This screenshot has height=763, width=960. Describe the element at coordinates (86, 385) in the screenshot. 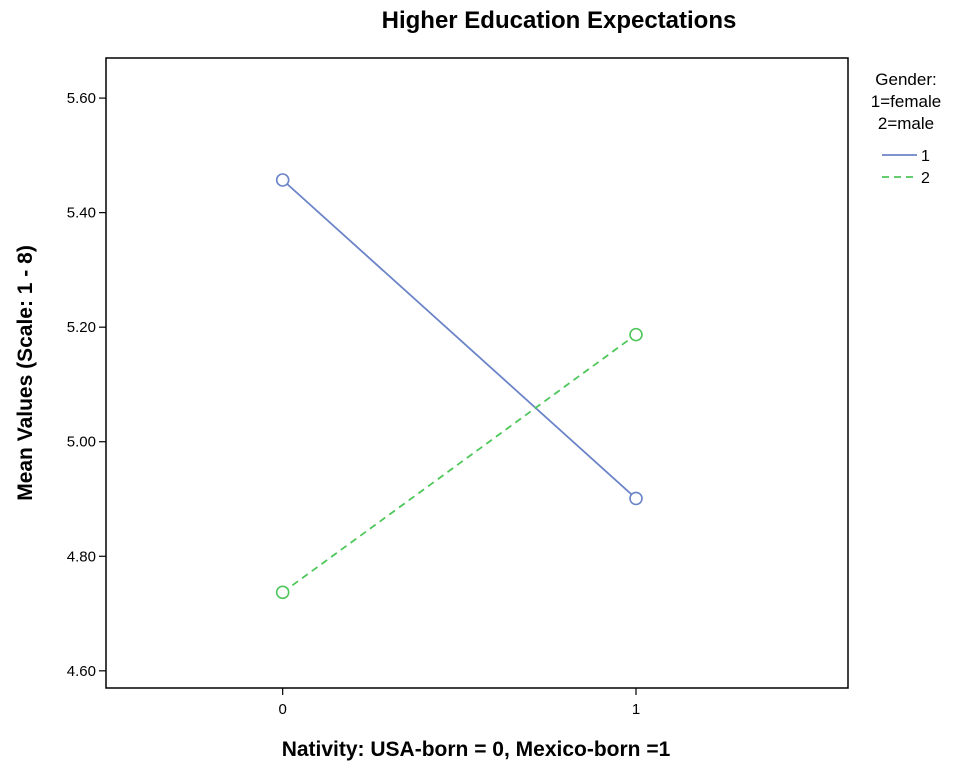

I see `y-axis: 4.60 4.80 5.00 5.20 5.40 5.60` at that location.